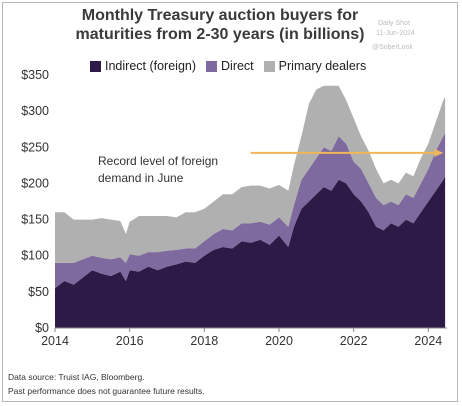 The height and width of the screenshot is (406, 462). Describe the element at coordinates (35, 183) in the screenshot. I see `y-tick-label: $200` at that location.